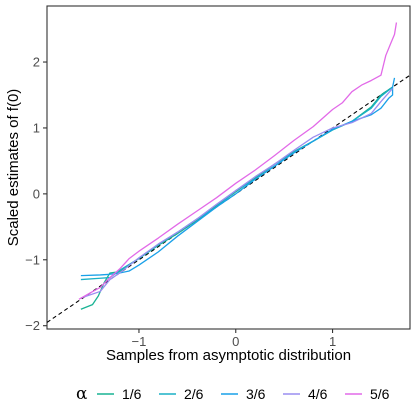  Describe the element at coordinates (36, 127) in the screenshot. I see `y-tick-label: 1` at that location.